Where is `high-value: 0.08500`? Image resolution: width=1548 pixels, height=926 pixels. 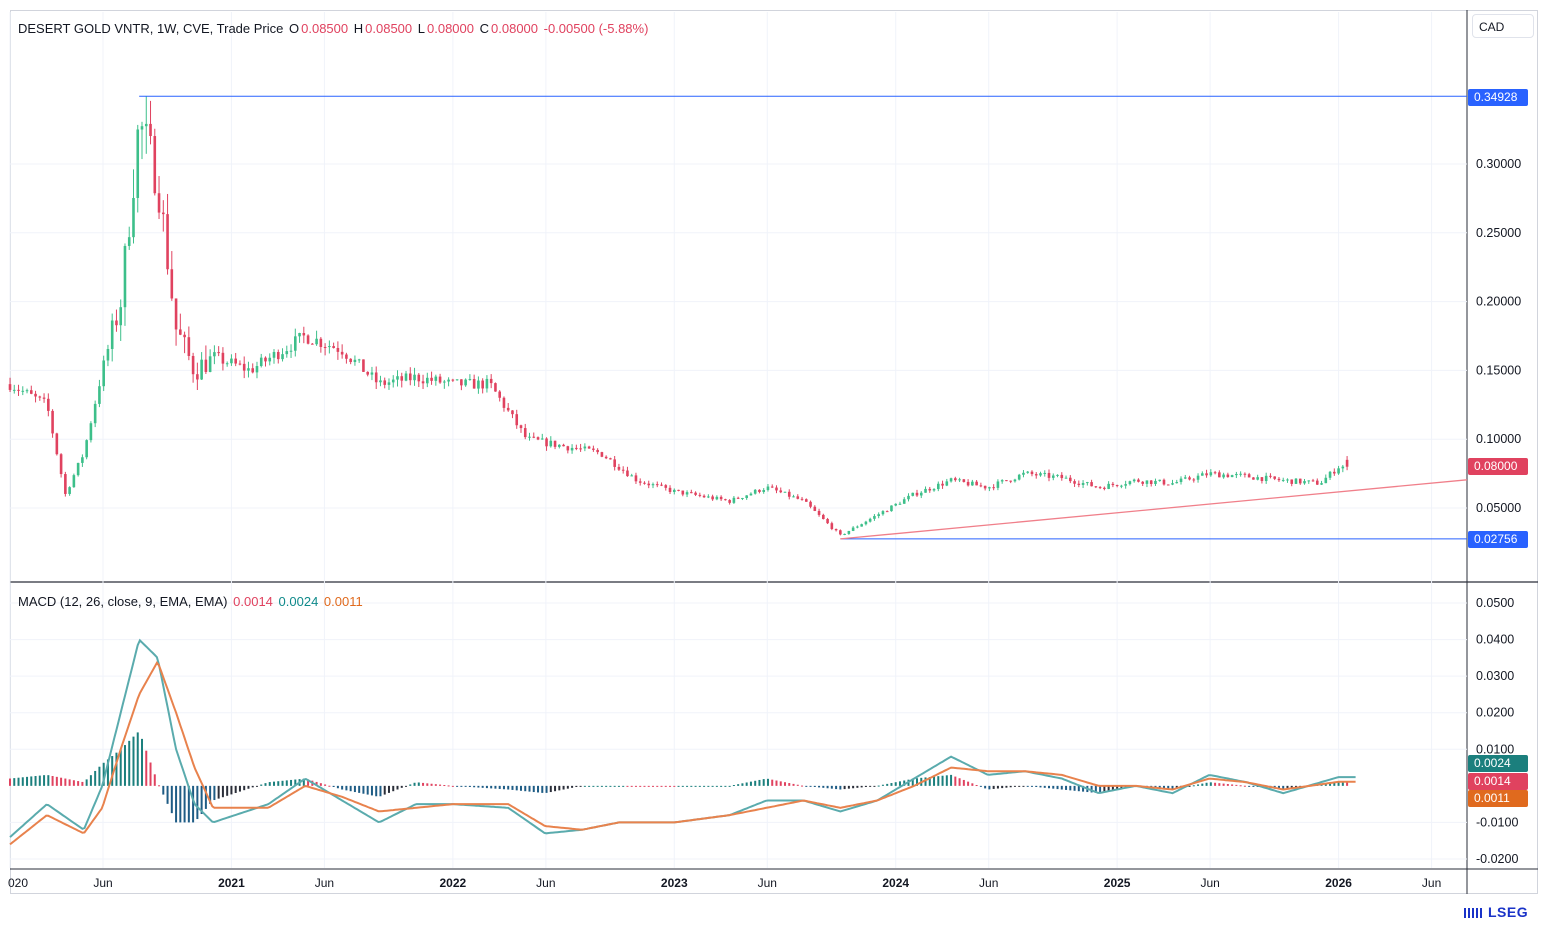 high-value: 0.08500 is located at coordinates (389, 28).